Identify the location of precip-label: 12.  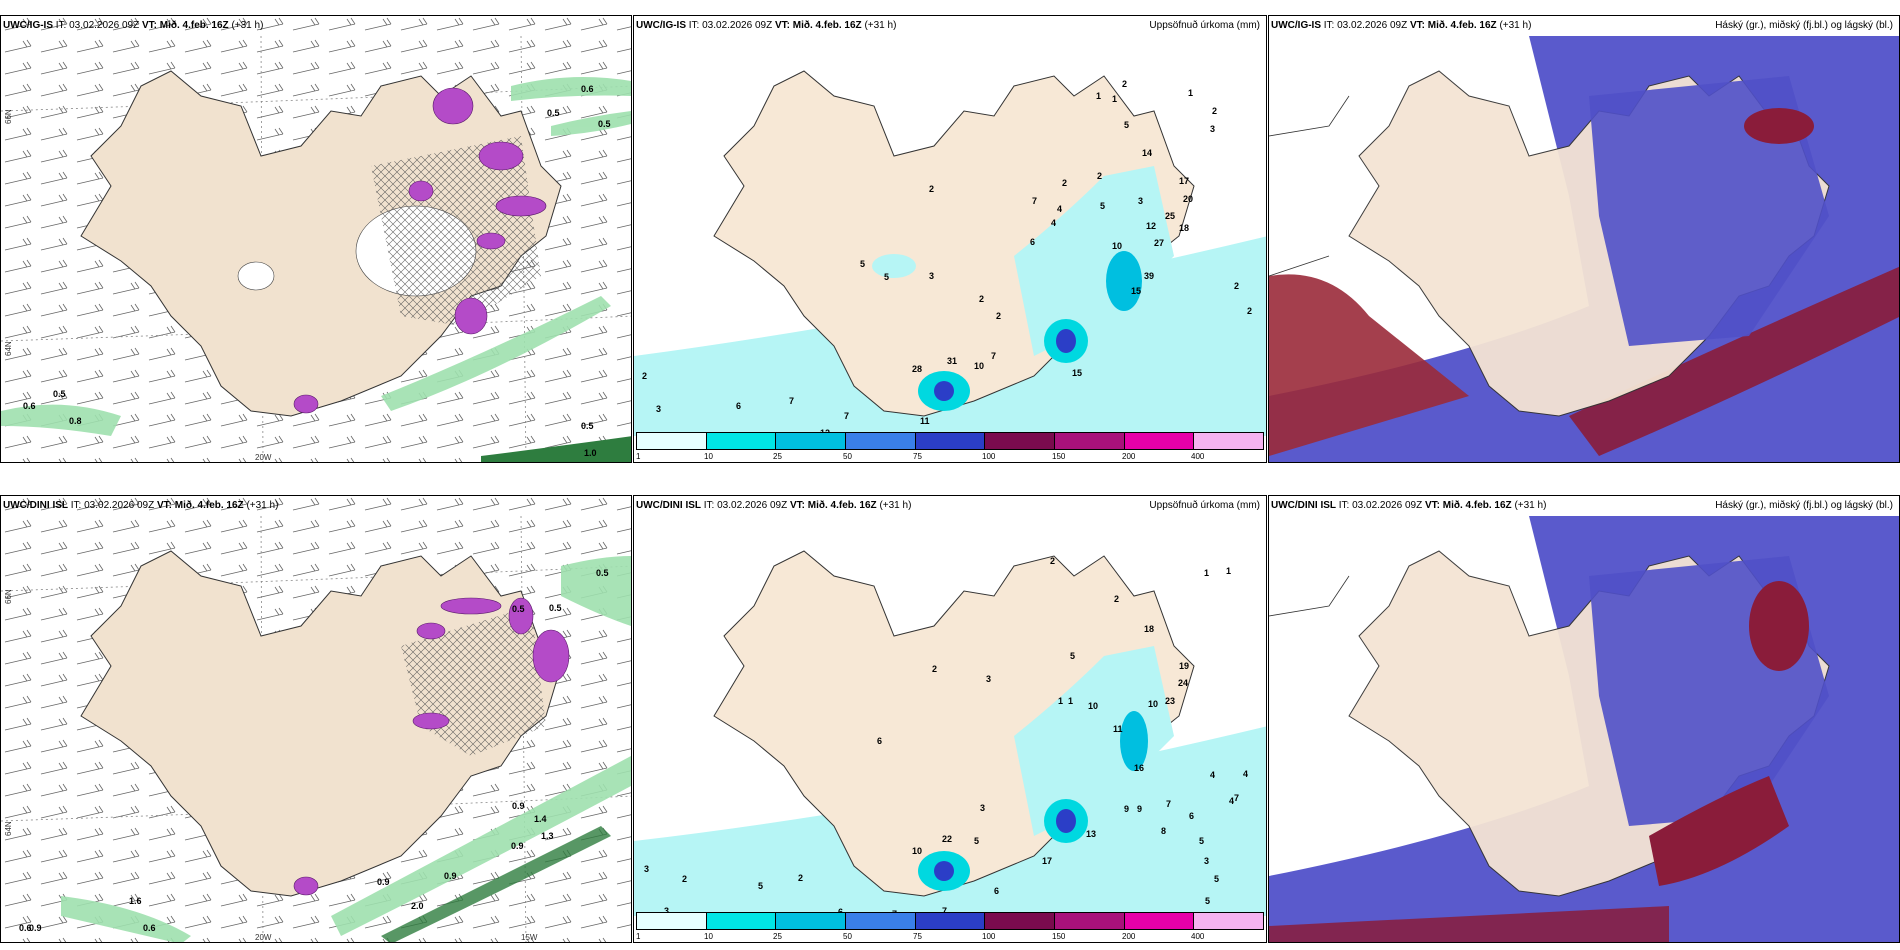
(1151, 226).